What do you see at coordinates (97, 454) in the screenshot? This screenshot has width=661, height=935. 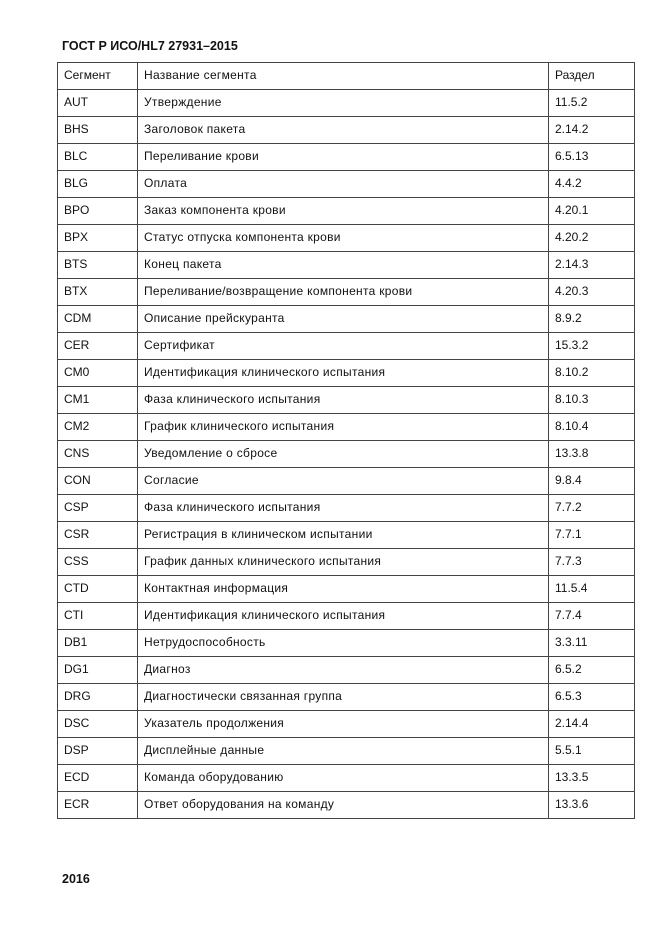 I see `table-cell: CNS` at bounding box center [97, 454].